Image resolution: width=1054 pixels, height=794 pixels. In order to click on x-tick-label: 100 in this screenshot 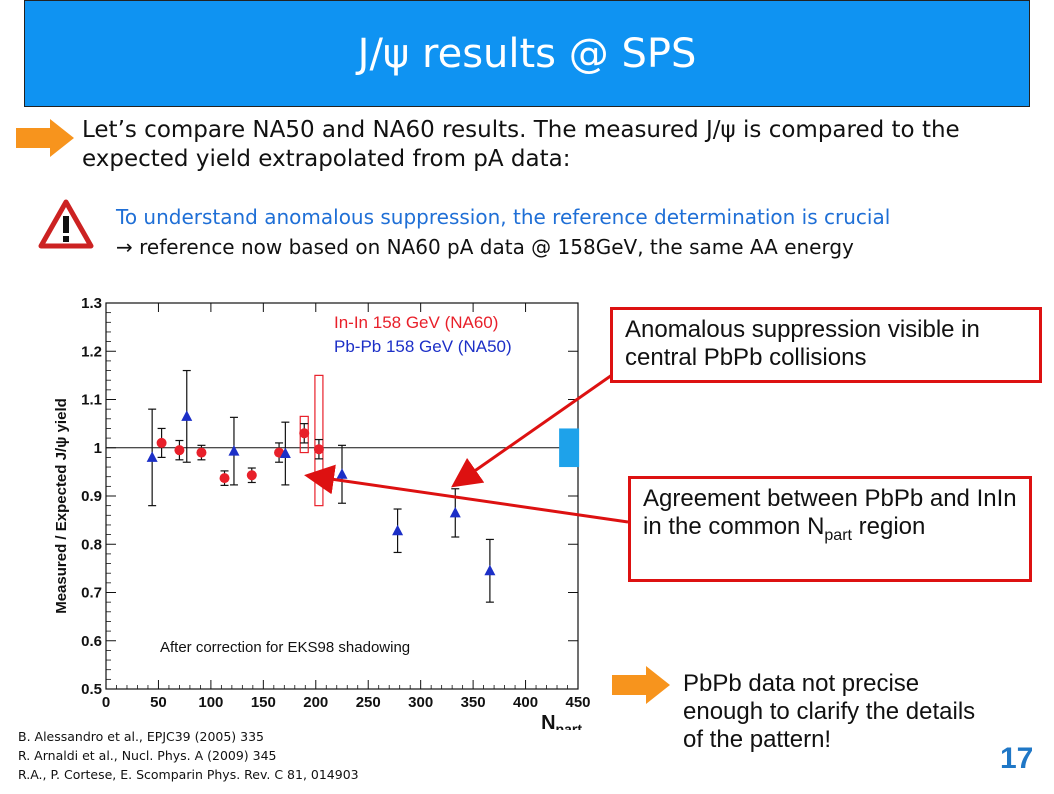, I will do `click(210, 702)`.